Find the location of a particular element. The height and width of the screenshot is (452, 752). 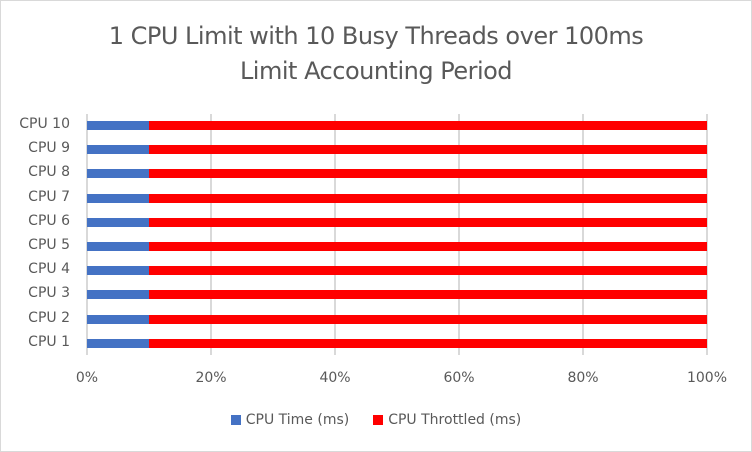

category-label: CPU 2 is located at coordinates (49, 317).